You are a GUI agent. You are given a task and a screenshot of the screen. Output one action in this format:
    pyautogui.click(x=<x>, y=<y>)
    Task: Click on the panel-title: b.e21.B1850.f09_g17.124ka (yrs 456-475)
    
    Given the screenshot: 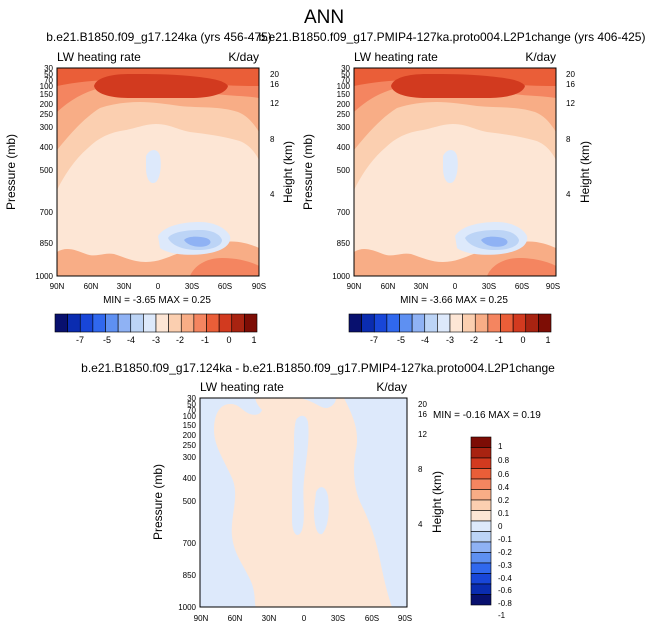 What is the action you would take?
    pyautogui.click(x=159, y=37)
    